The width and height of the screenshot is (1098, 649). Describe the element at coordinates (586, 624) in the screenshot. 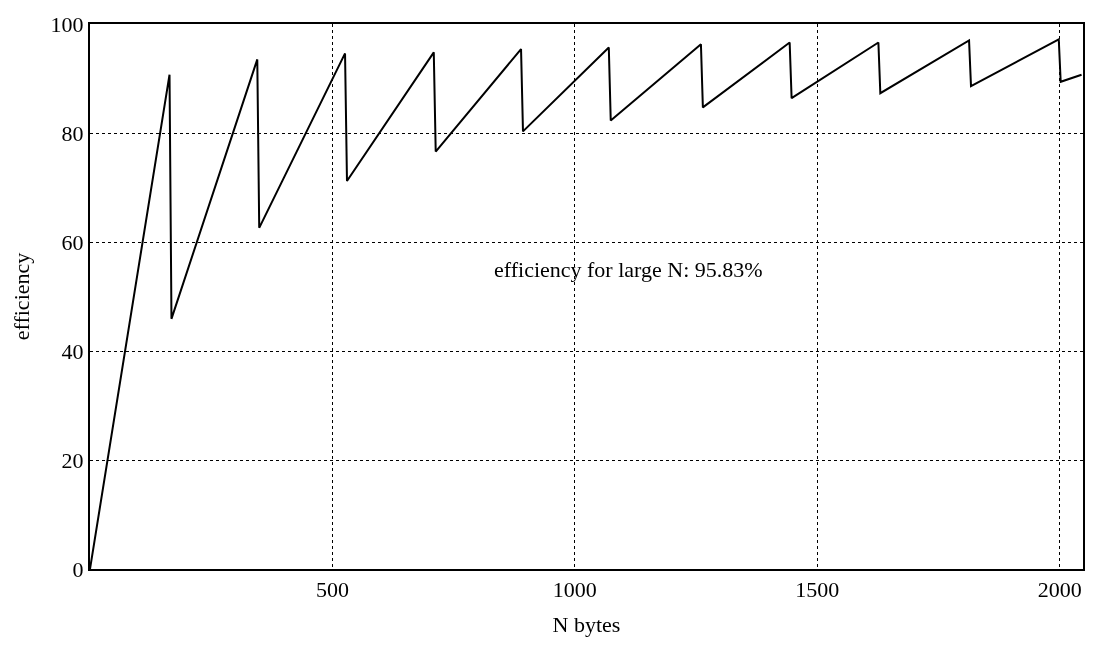

I see `x-axis-title: N bytes` at that location.